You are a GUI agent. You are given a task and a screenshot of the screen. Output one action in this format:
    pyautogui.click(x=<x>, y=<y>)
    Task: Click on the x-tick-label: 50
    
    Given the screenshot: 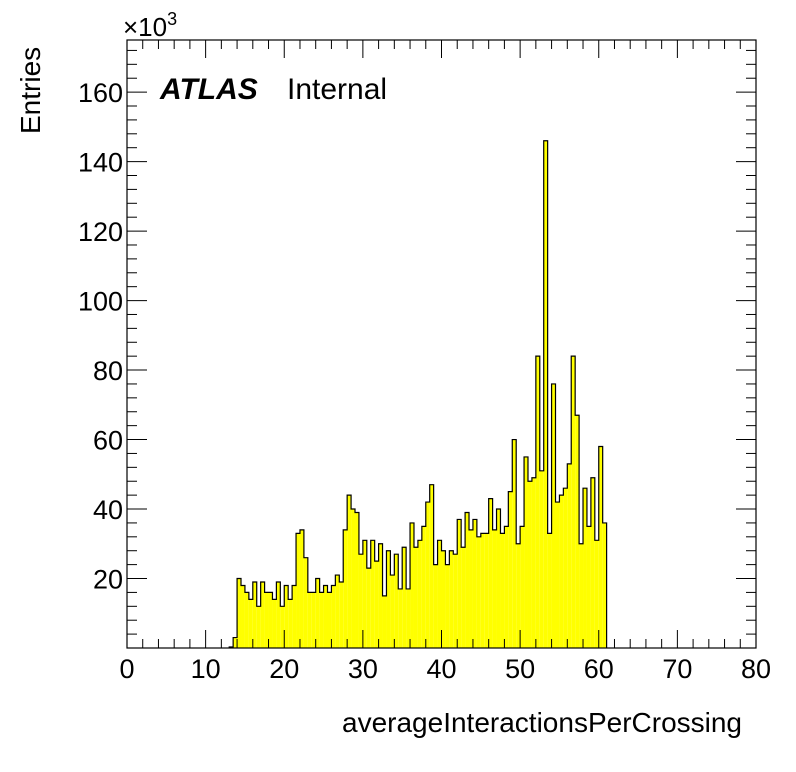 What is the action you would take?
    pyautogui.click(x=520, y=669)
    